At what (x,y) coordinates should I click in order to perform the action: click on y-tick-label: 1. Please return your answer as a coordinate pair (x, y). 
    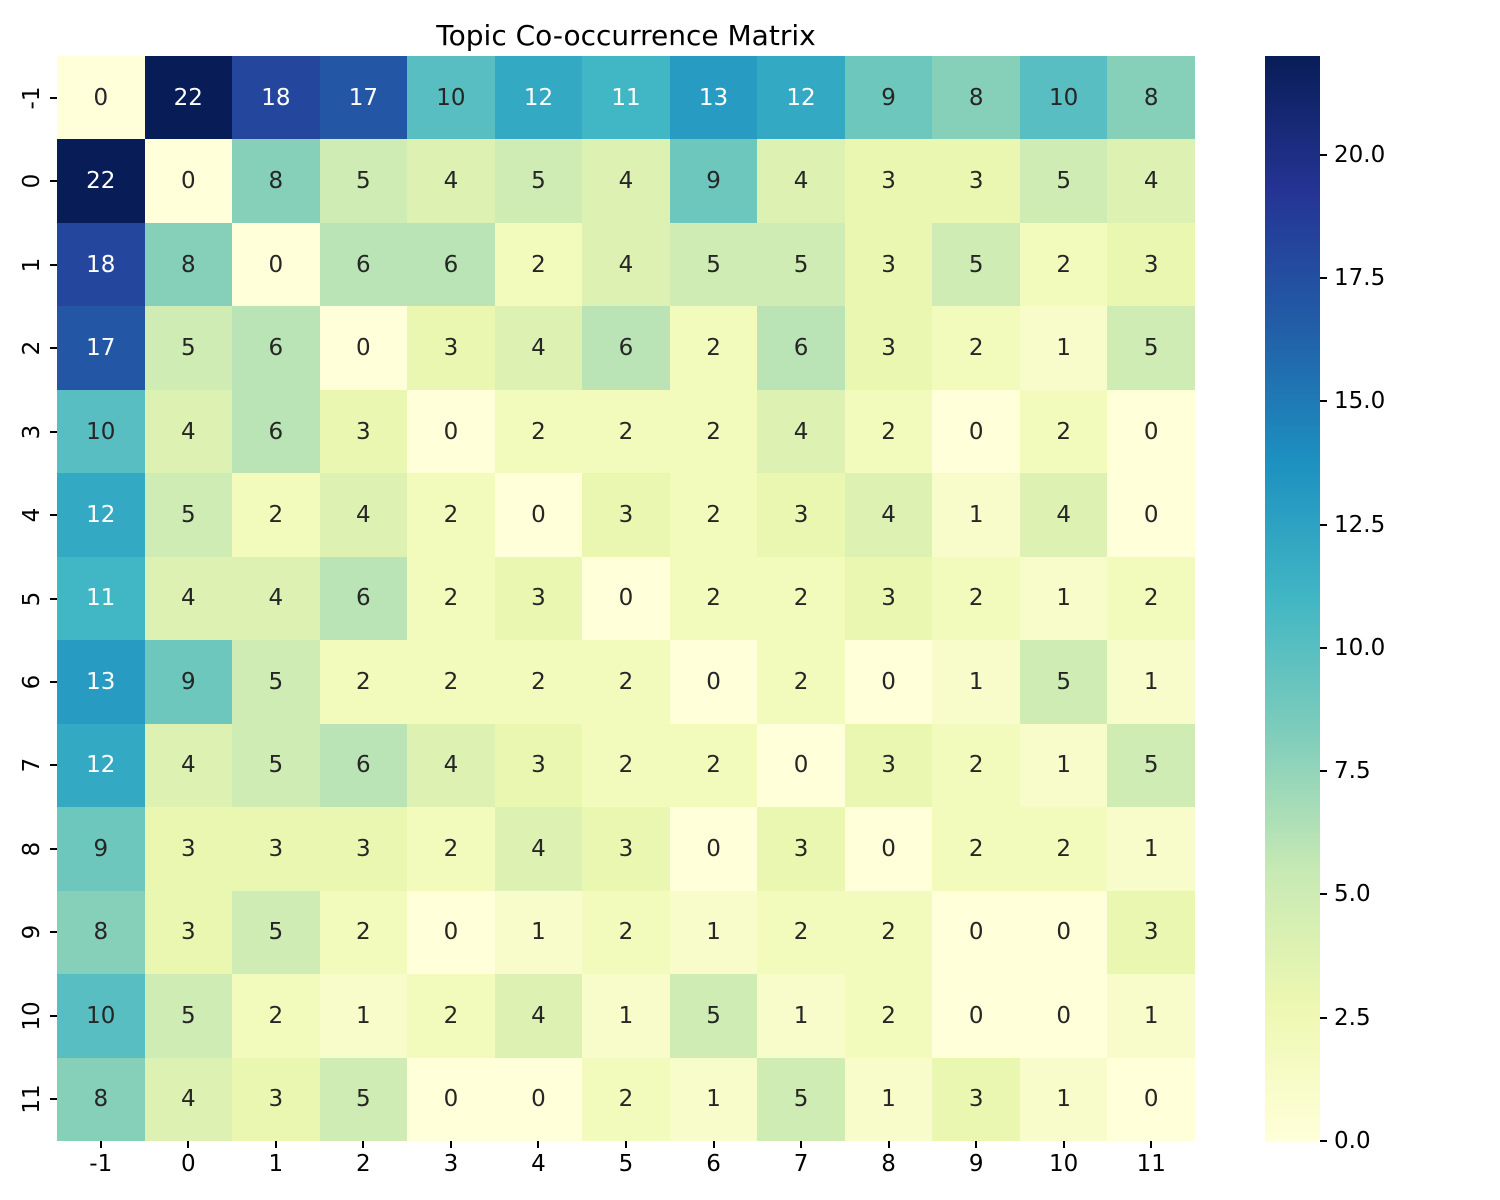
    Looking at the image, I should click on (32, 264).